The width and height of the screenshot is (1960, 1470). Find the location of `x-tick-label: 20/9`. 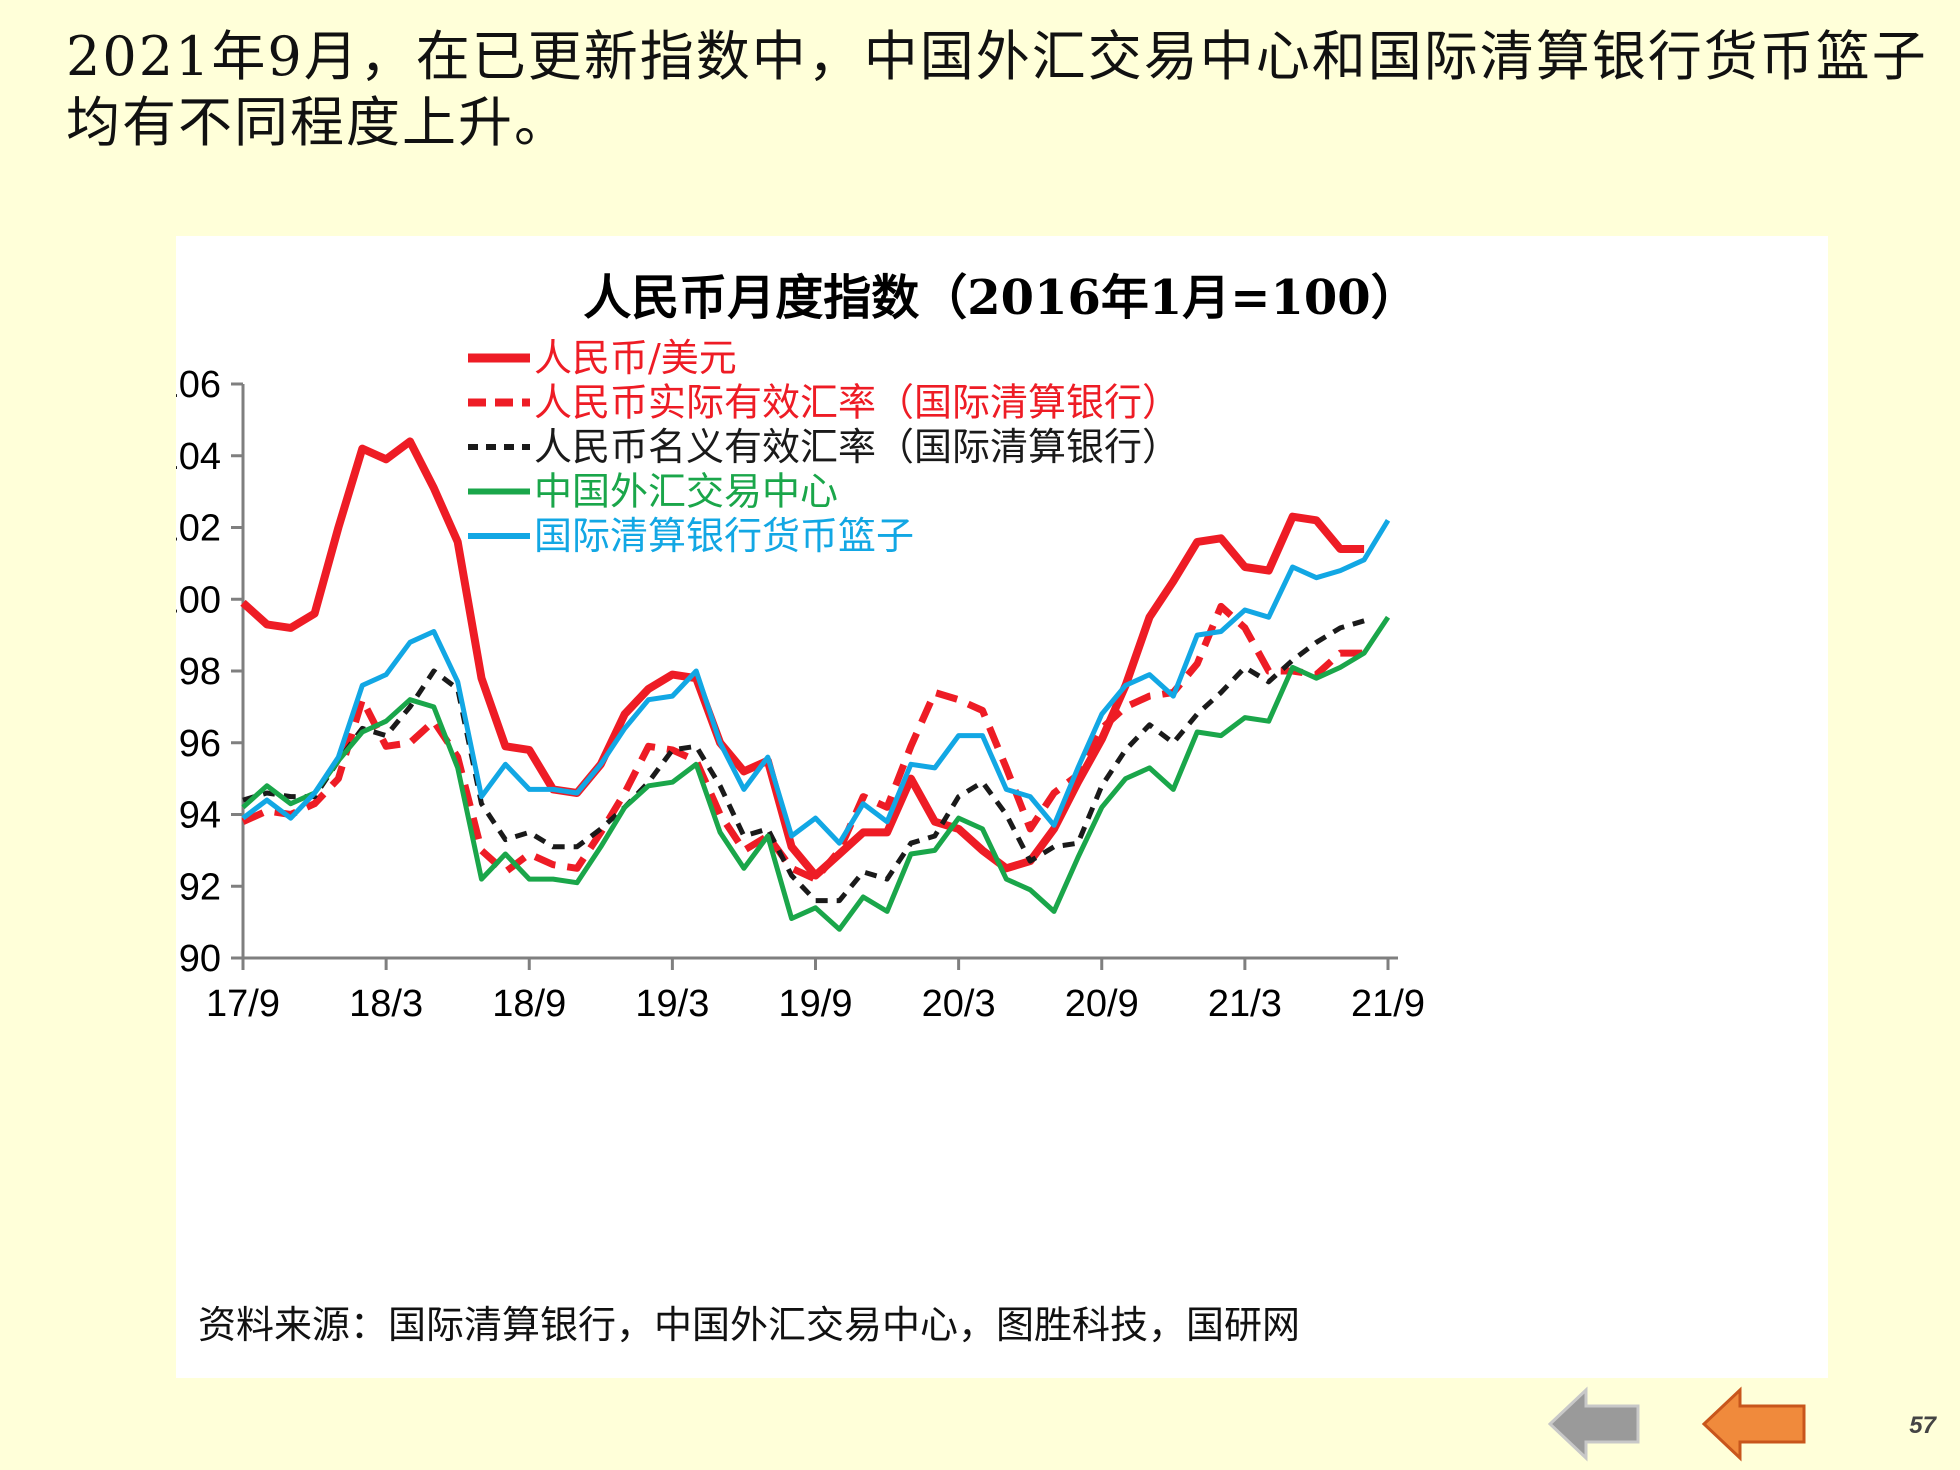

x-tick-label: 20/9 is located at coordinates (1102, 1004).